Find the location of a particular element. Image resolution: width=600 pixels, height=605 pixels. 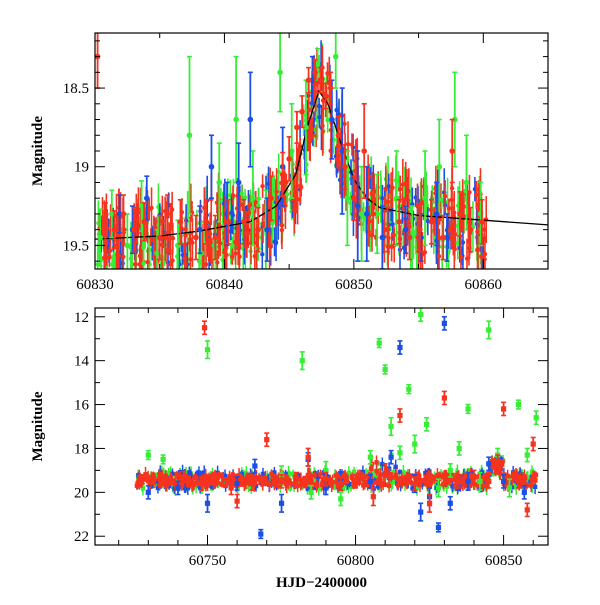

y-axis-label: Magnitude is located at coordinates (38, 426).